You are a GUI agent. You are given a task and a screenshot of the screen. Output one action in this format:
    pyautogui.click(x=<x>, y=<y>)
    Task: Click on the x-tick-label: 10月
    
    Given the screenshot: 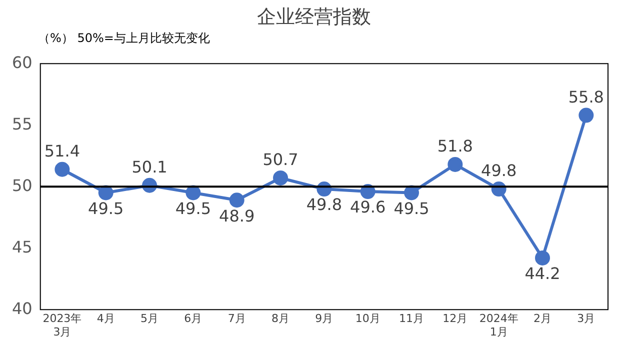 What is the action you would take?
    pyautogui.click(x=367, y=319)
    